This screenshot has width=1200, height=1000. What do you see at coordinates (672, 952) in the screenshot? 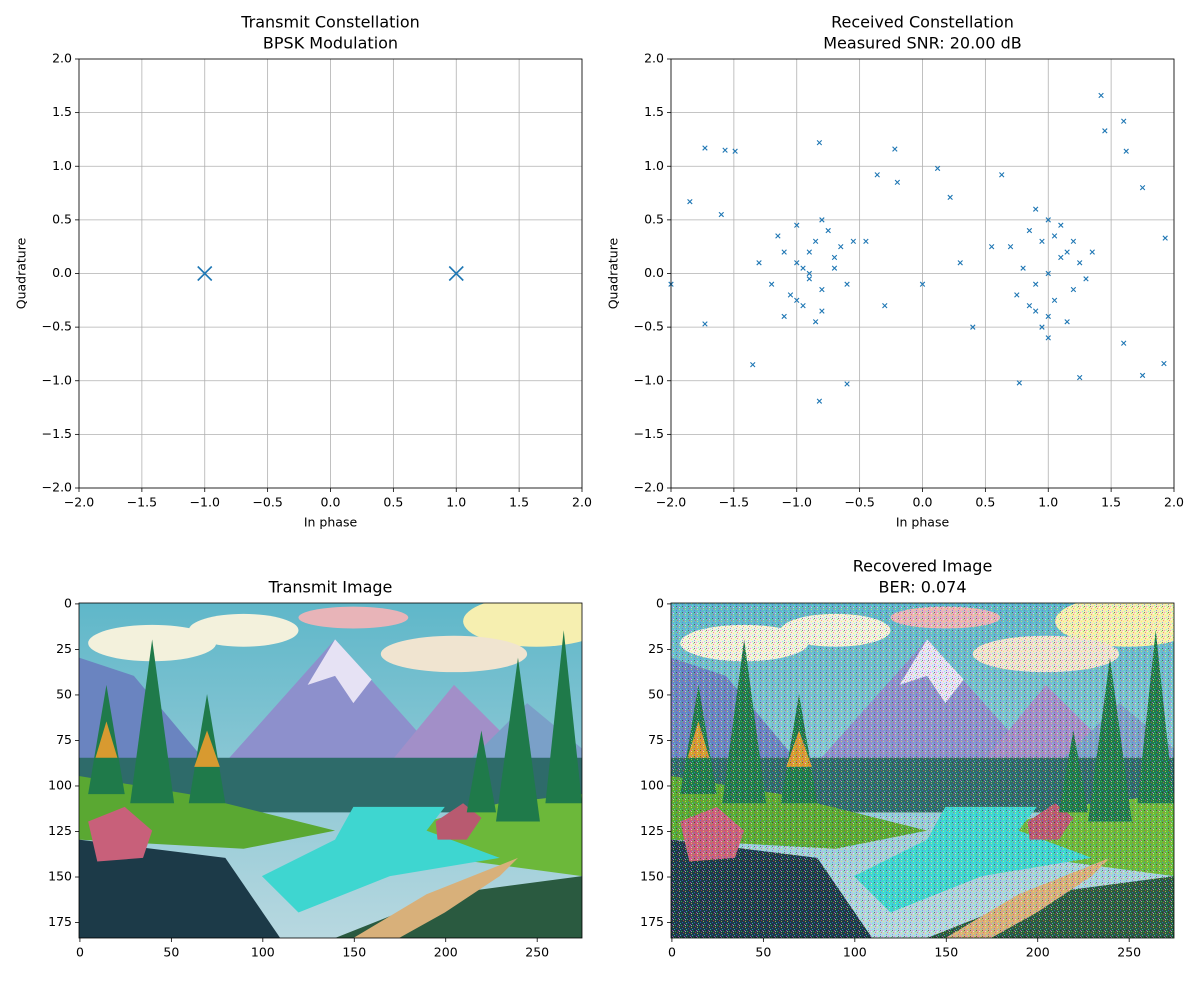
I see `x-tick-label: 0` at bounding box center [672, 952].